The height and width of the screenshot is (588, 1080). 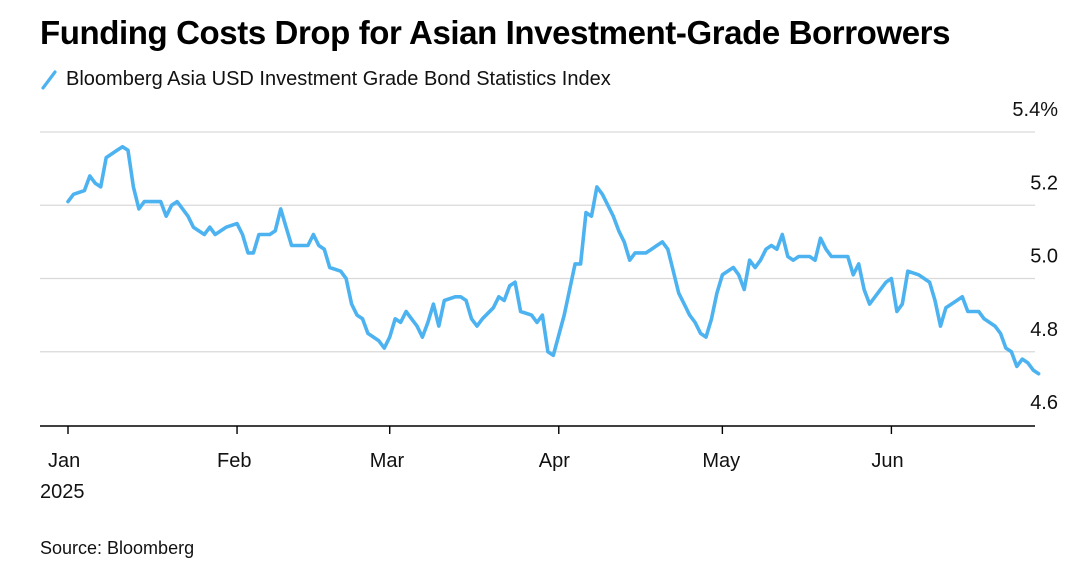 What do you see at coordinates (387, 461) in the screenshot?
I see `x-tick-label-mar: Mar` at bounding box center [387, 461].